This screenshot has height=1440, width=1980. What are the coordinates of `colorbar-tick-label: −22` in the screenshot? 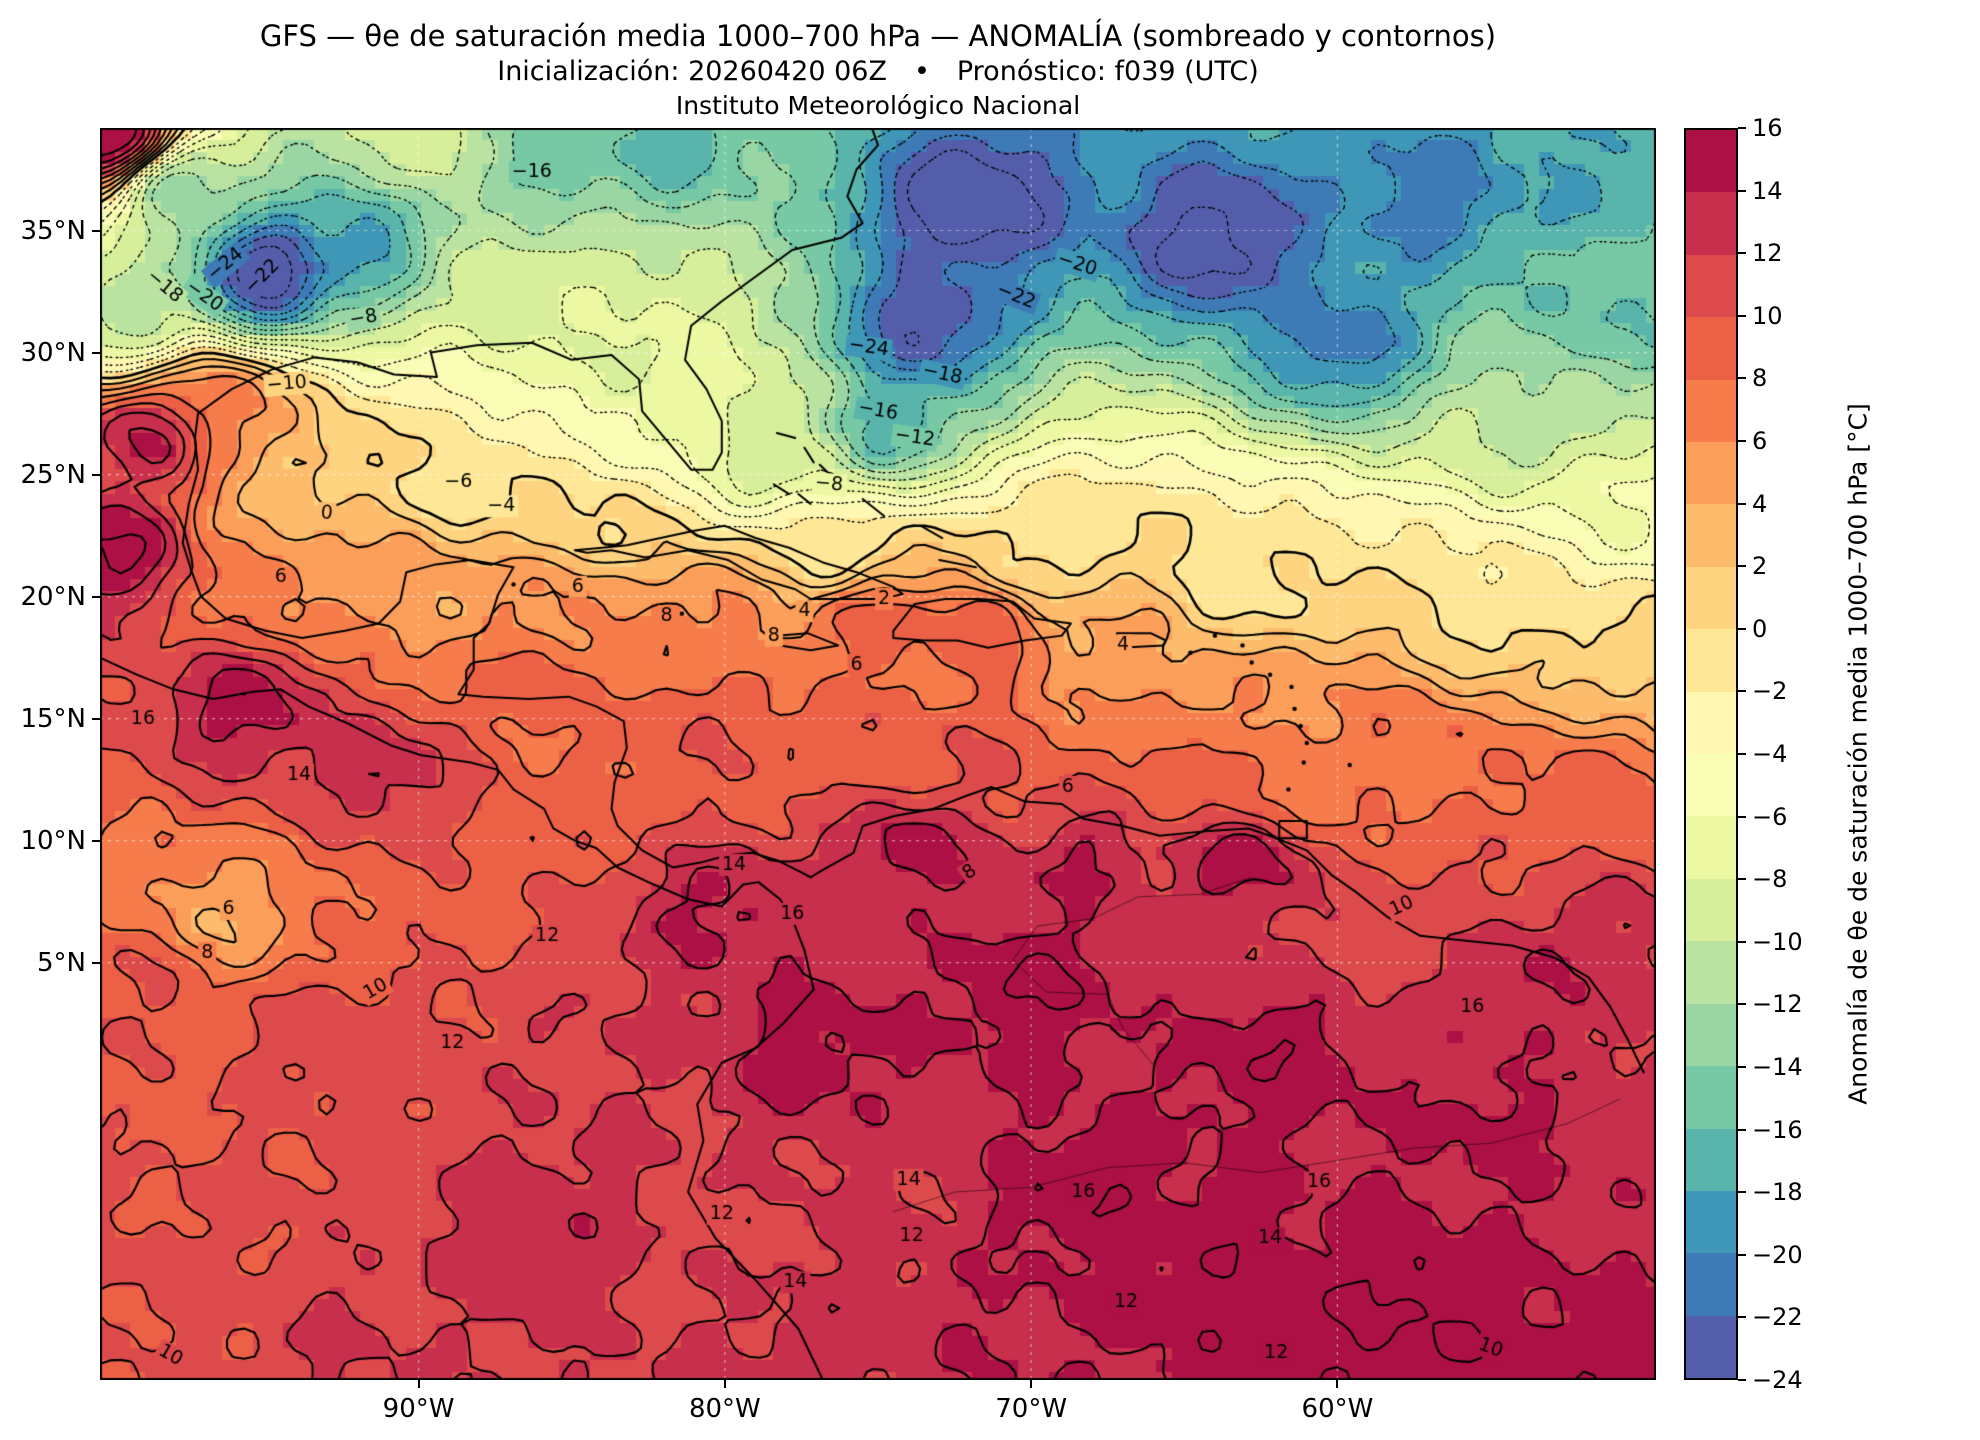 It's located at (1777, 1317).